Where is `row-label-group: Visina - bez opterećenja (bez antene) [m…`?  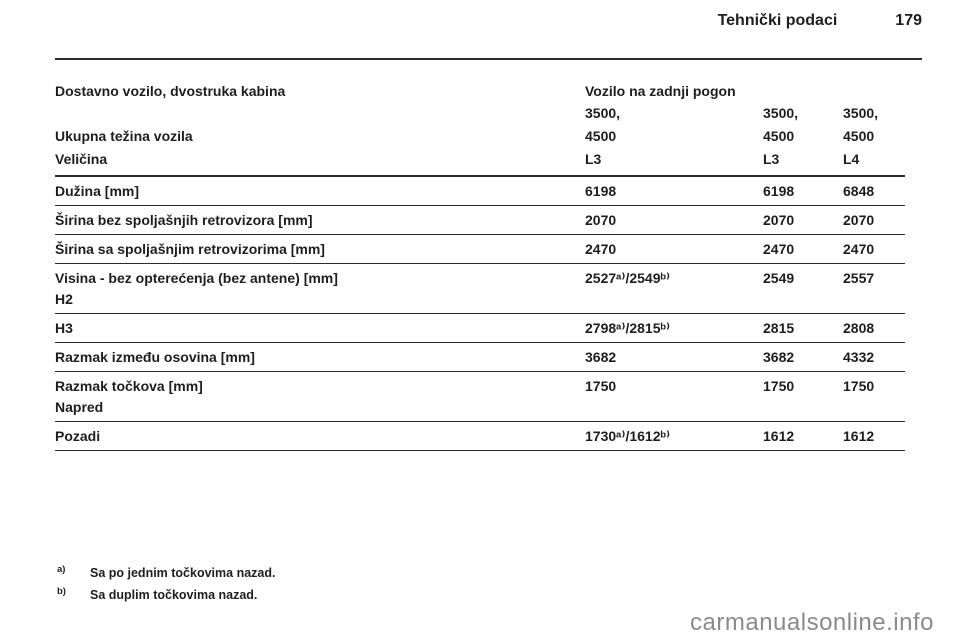
row-label-group: Visina - bez opterećenja (bez antene) [m… is located at coordinates (320, 289).